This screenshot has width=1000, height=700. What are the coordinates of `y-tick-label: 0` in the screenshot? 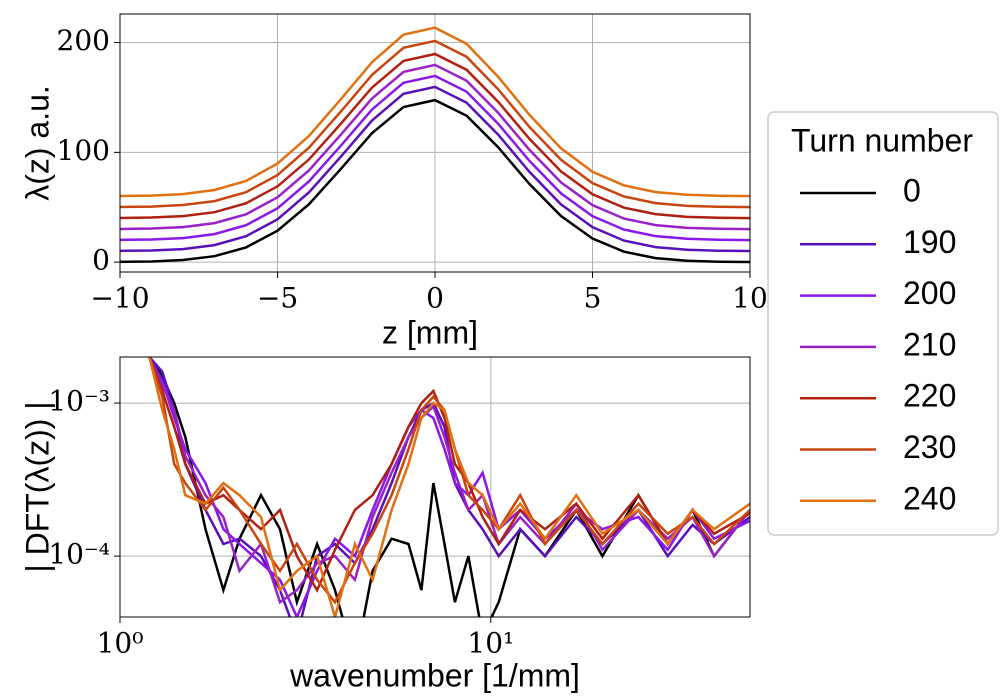 It's located at (101, 260).